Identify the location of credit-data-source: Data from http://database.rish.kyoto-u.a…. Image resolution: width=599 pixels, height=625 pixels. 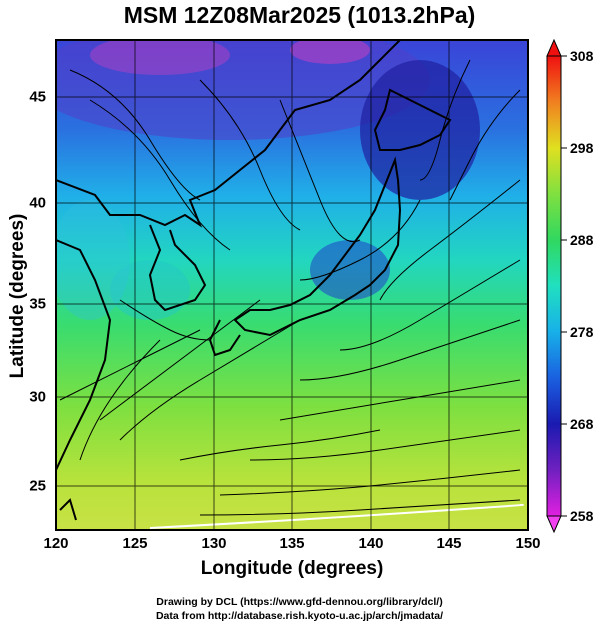
(299, 616).